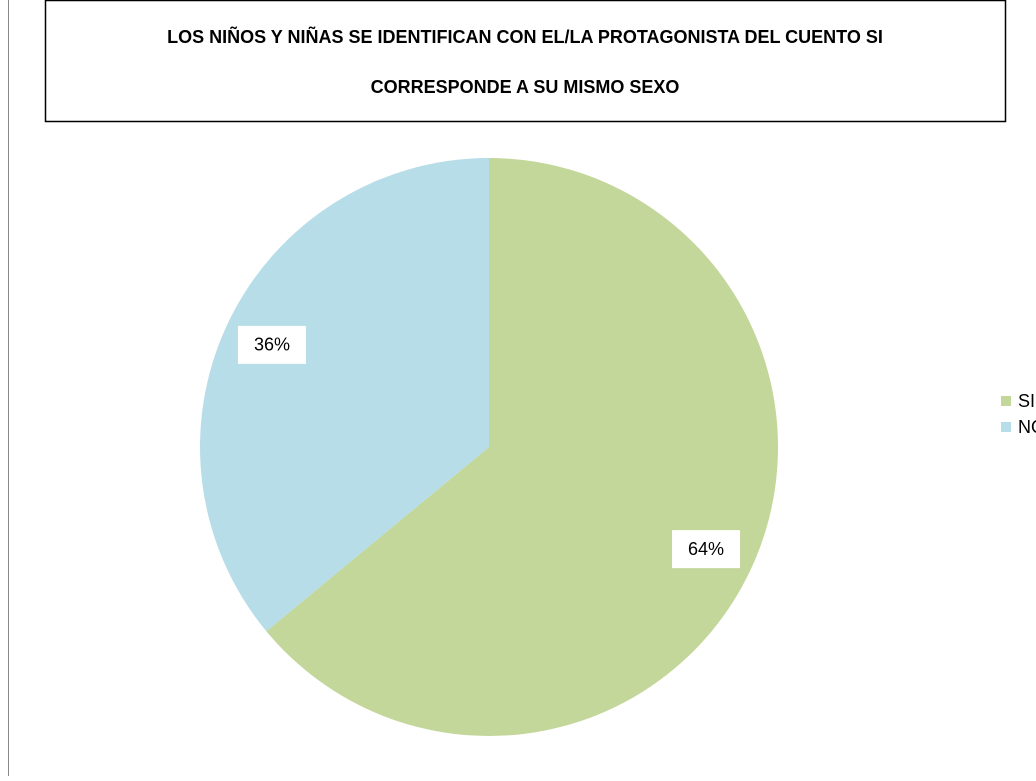 The width and height of the screenshot is (1036, 781). Describe the element at coordinates (525, 61) in the screenshot. I see `title-box` at that location.